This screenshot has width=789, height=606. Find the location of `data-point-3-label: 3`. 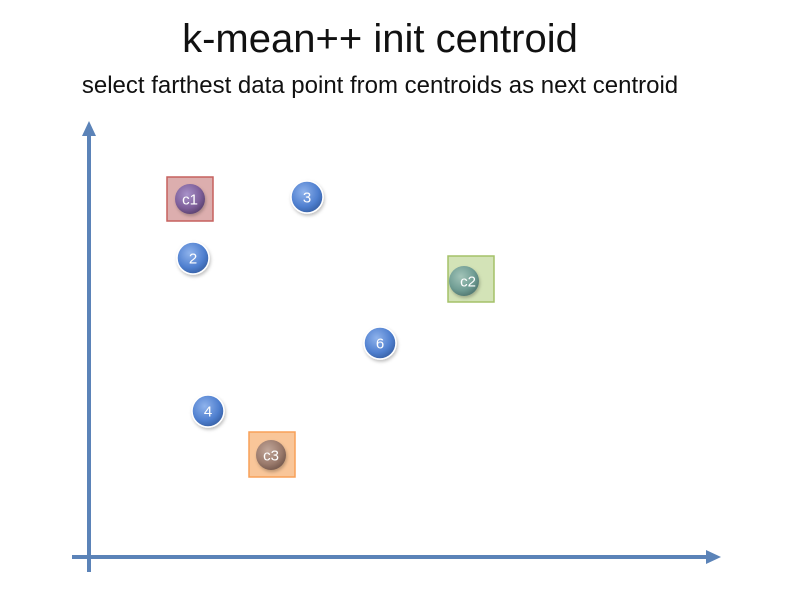

data-point-3-label: 3 is located at coordinates (307, 198).